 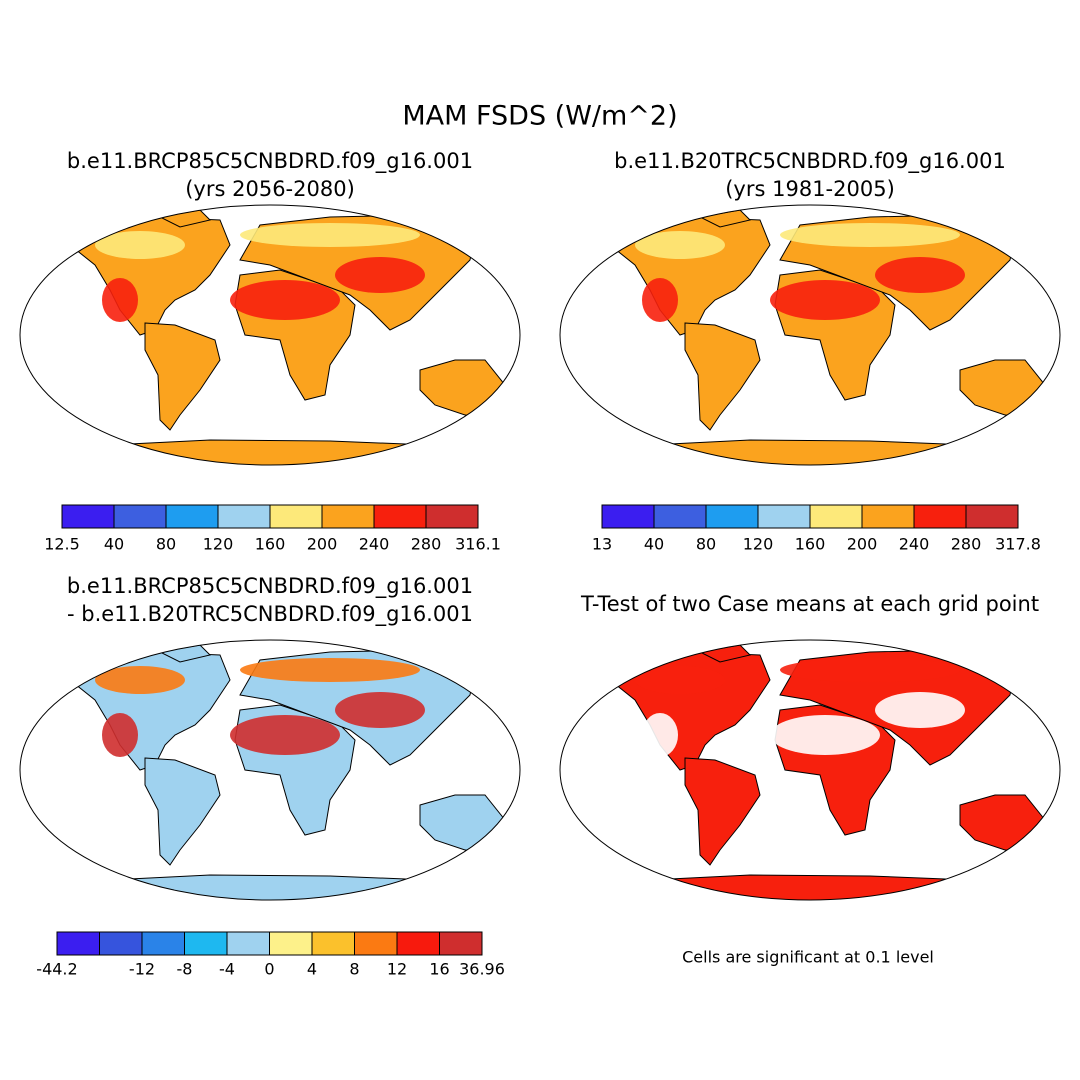 What do you see at coordinates (397, 969) in the screenshot?
I see `colorbar-label: 12` at bounding box center [397, 969].